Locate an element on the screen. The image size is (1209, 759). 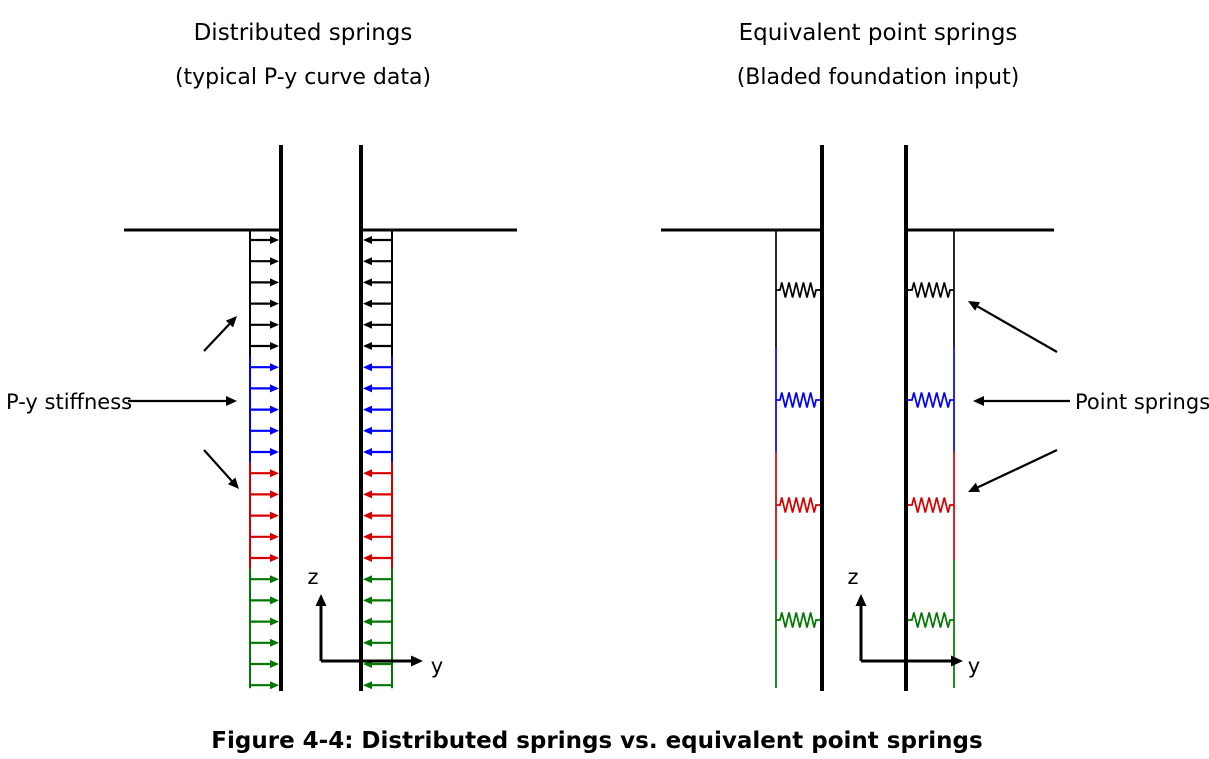
left-y-axis-head is located at coordinates (417, 661).